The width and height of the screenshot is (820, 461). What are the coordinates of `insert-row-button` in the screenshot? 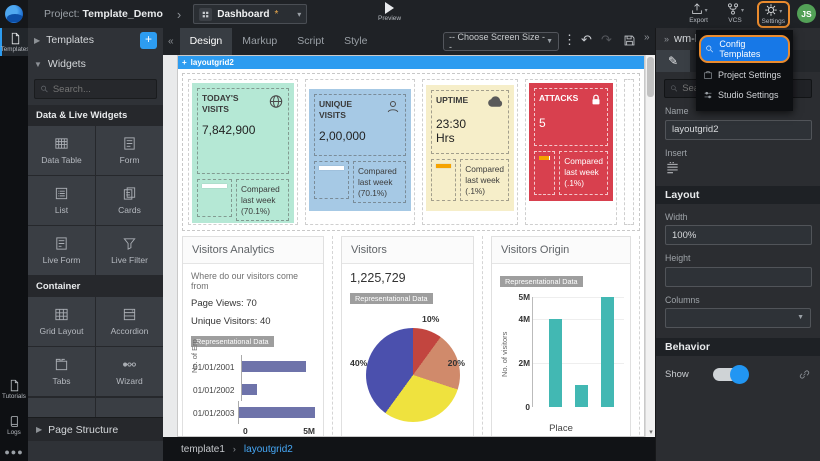 It's located at (738, 168).